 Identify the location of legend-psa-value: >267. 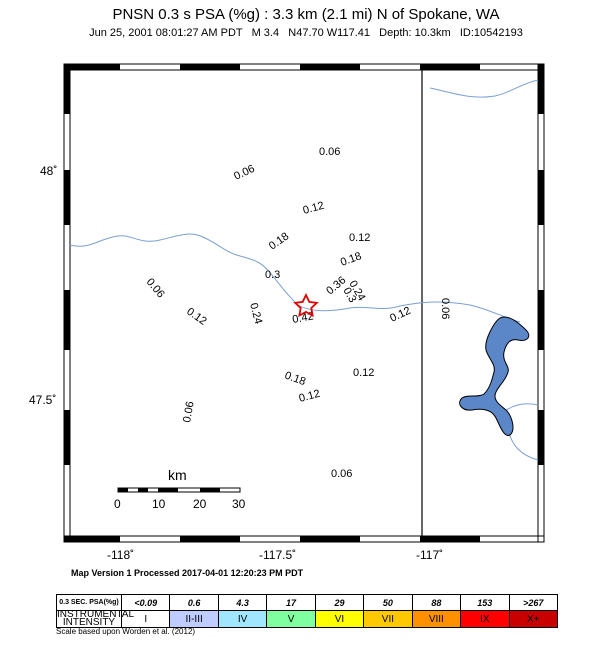
(533, 602).